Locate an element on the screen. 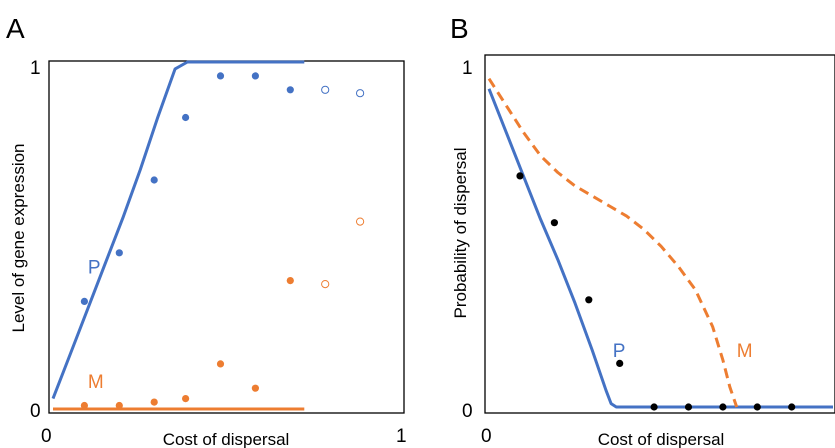 Image resolution: width=835 pixels, height=448 pixels. panel-a-ytick-max: 1 is located at coordinates (35, 68).